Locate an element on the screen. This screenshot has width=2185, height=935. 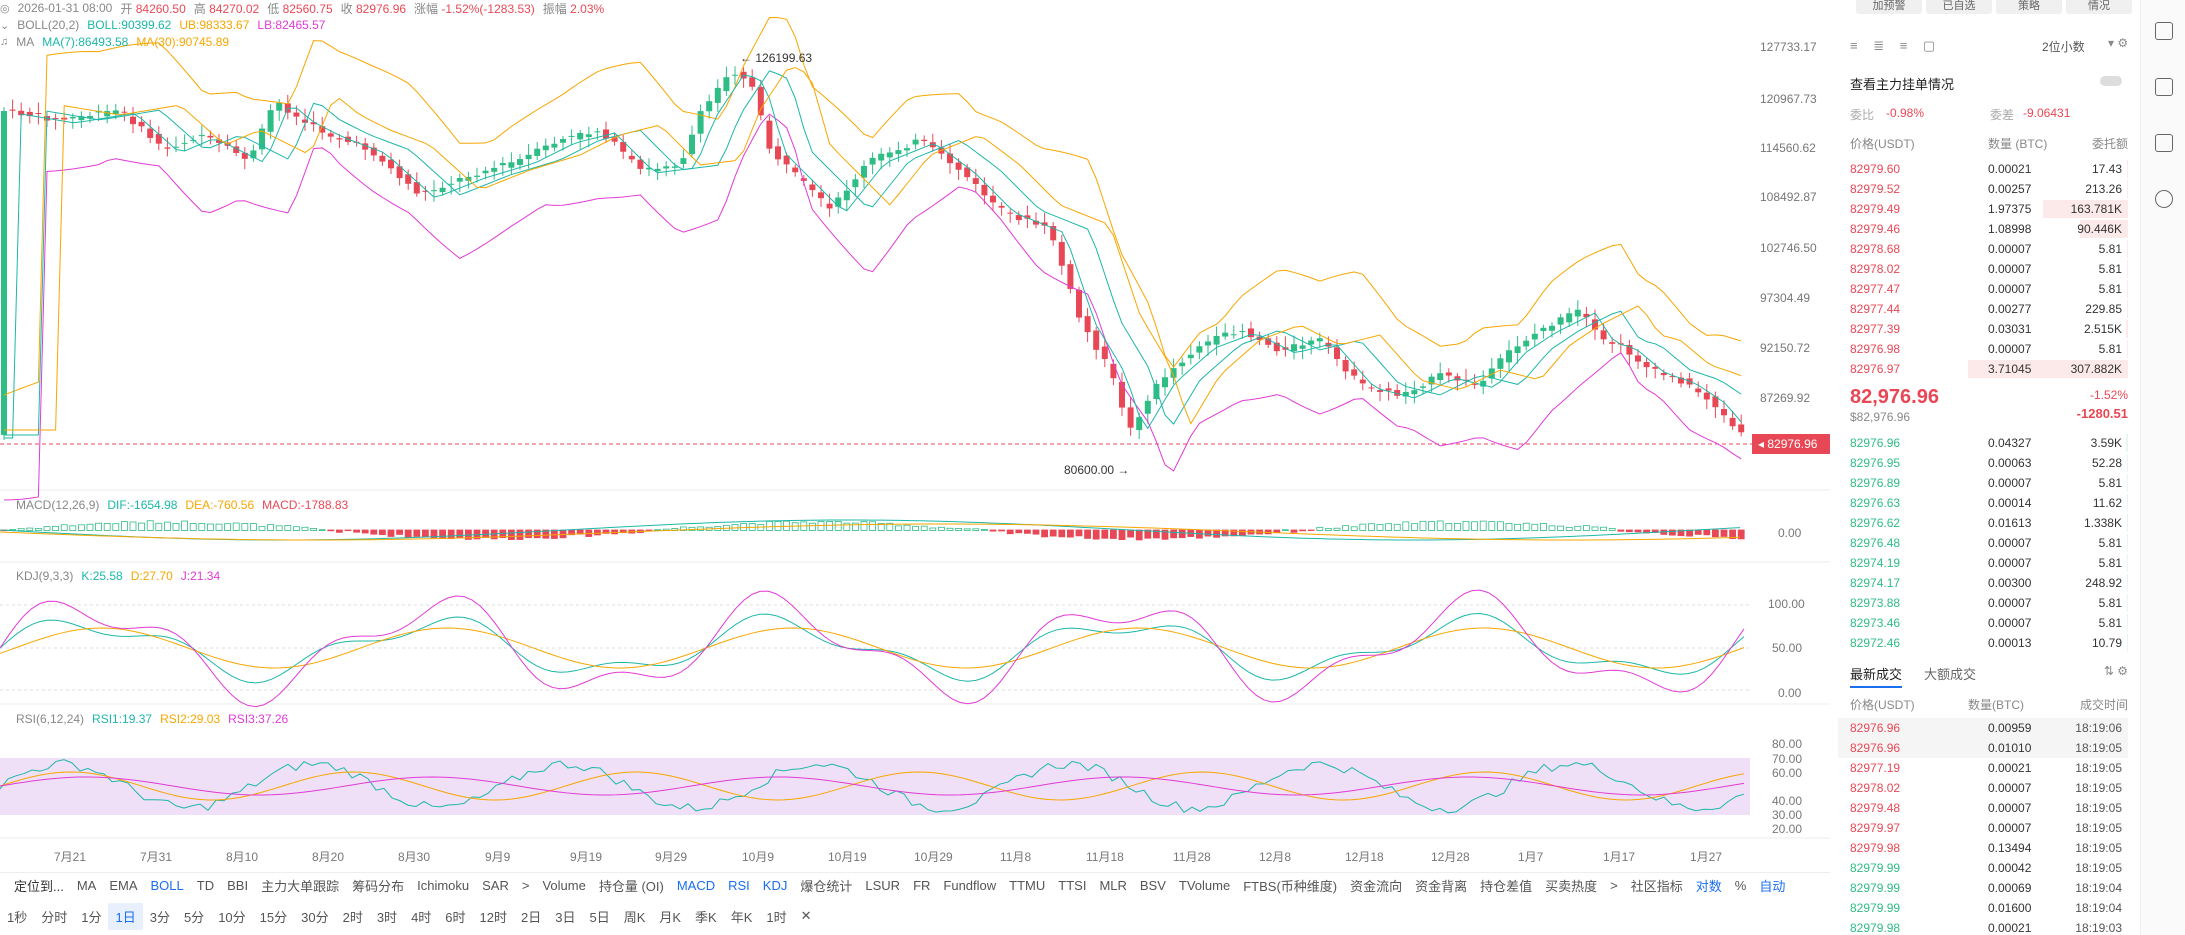
indicator-item: 对数 is located at coordinates (1708, 886).